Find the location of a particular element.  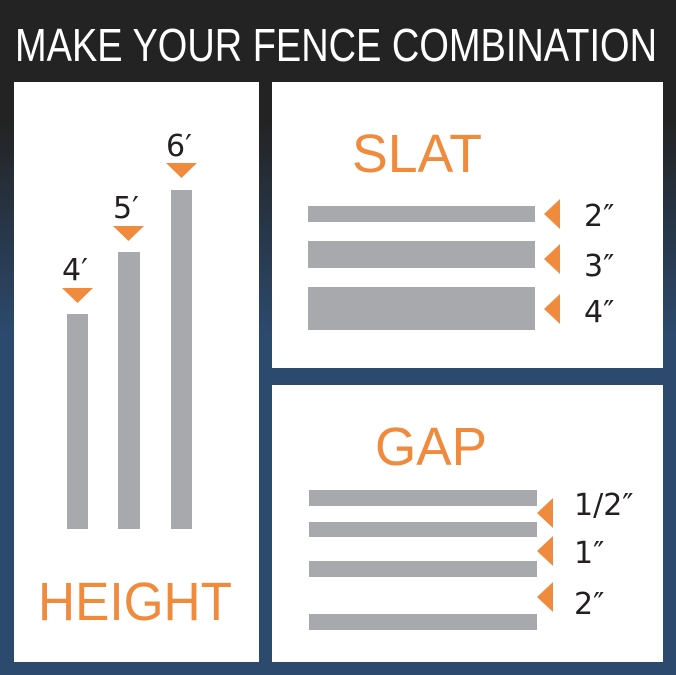

height-heading: HEIGHT is located at coordinates (135, 602).